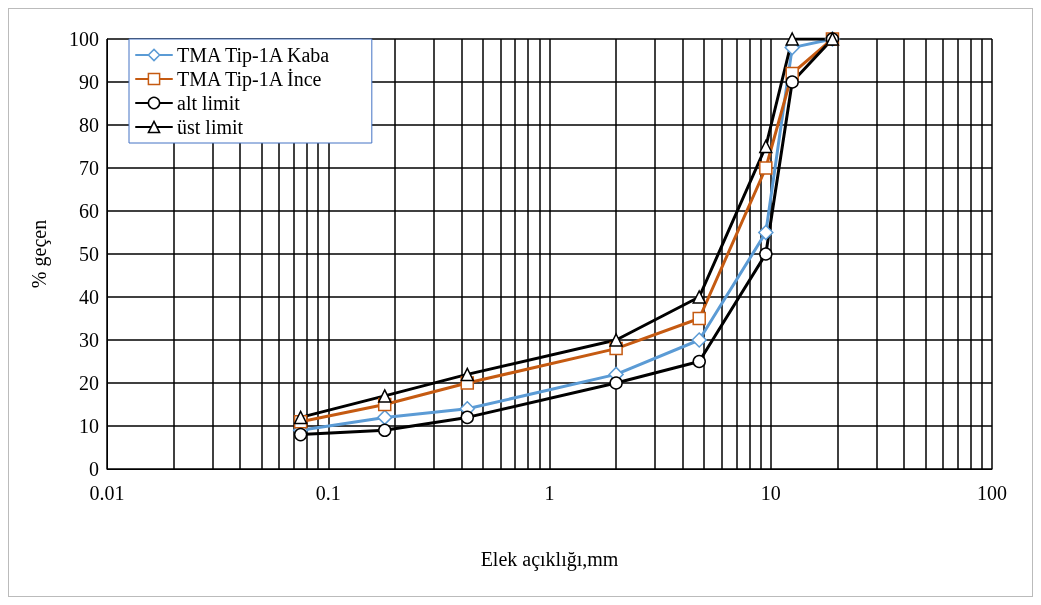  I want to click on legend-label: üst limit, so click(210, 127).